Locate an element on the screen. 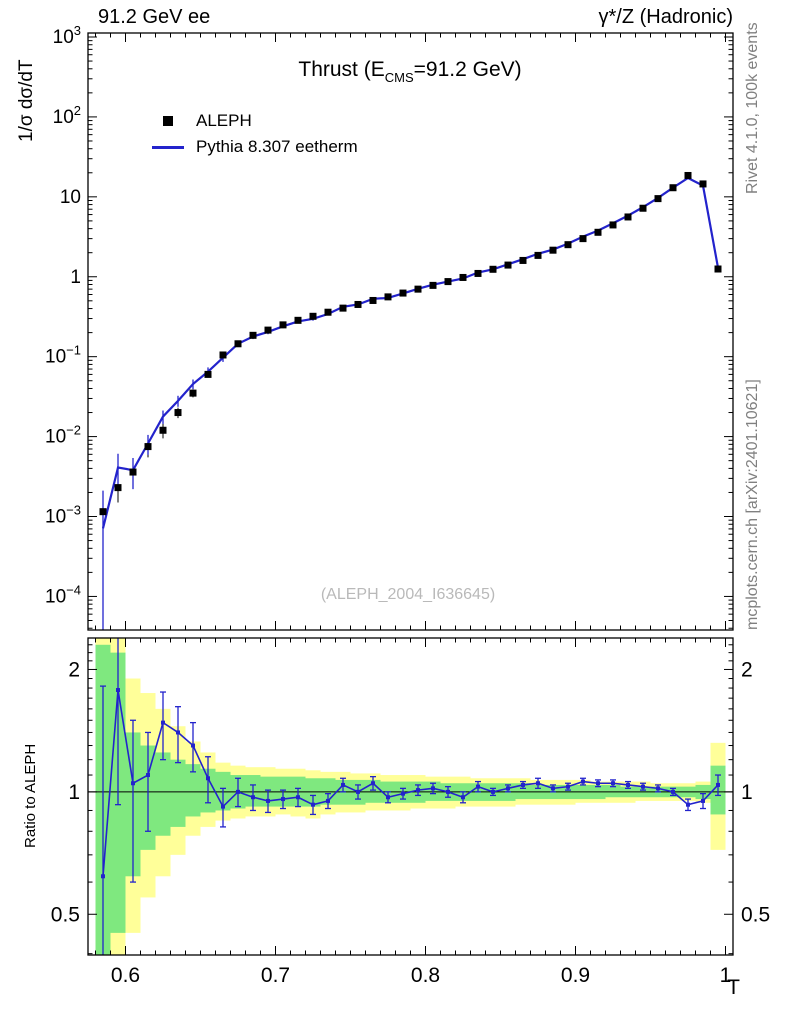 This screenshot has height=1024, width=786. tspan-shape: −3 is located at coordinates (73, 510).